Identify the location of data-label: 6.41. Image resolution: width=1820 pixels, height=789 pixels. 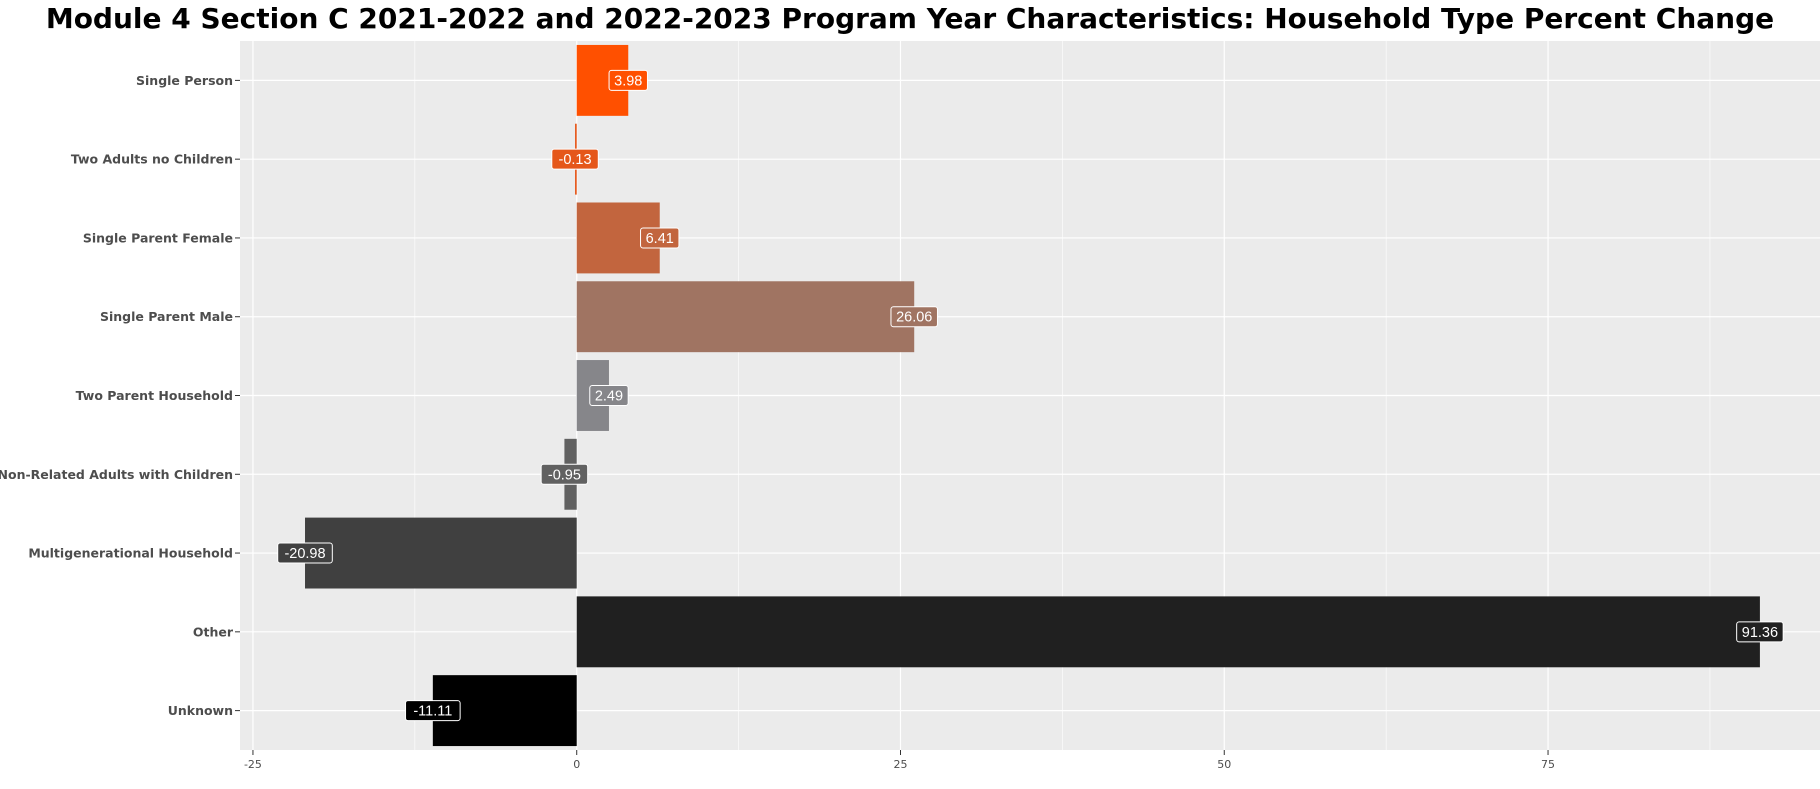
(660, 239).